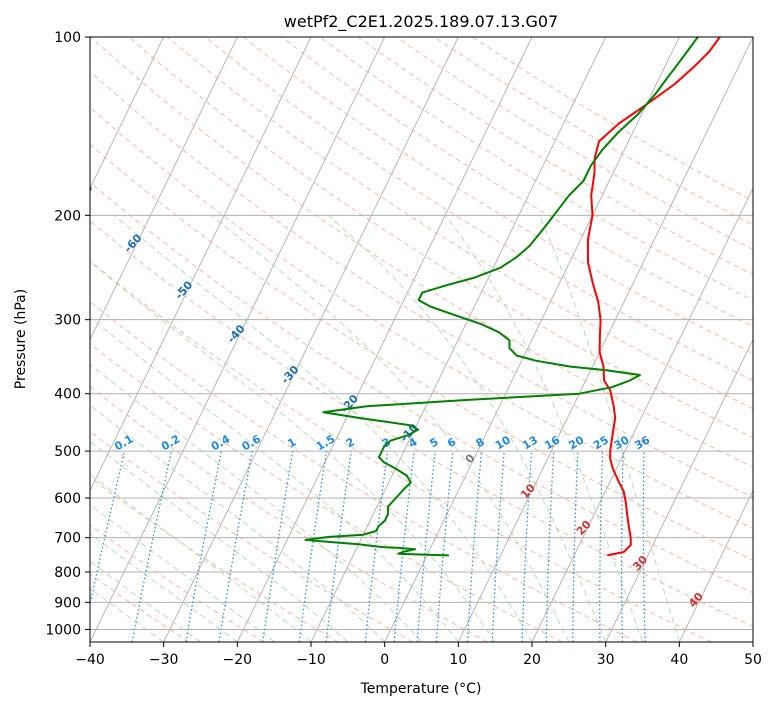 This screenshot has width=775, height=708. What do you see at coordinates (325, 442) in the screenshot?
I see `mixing-ratio-label: 1.5` at bounding box center [325, 442].